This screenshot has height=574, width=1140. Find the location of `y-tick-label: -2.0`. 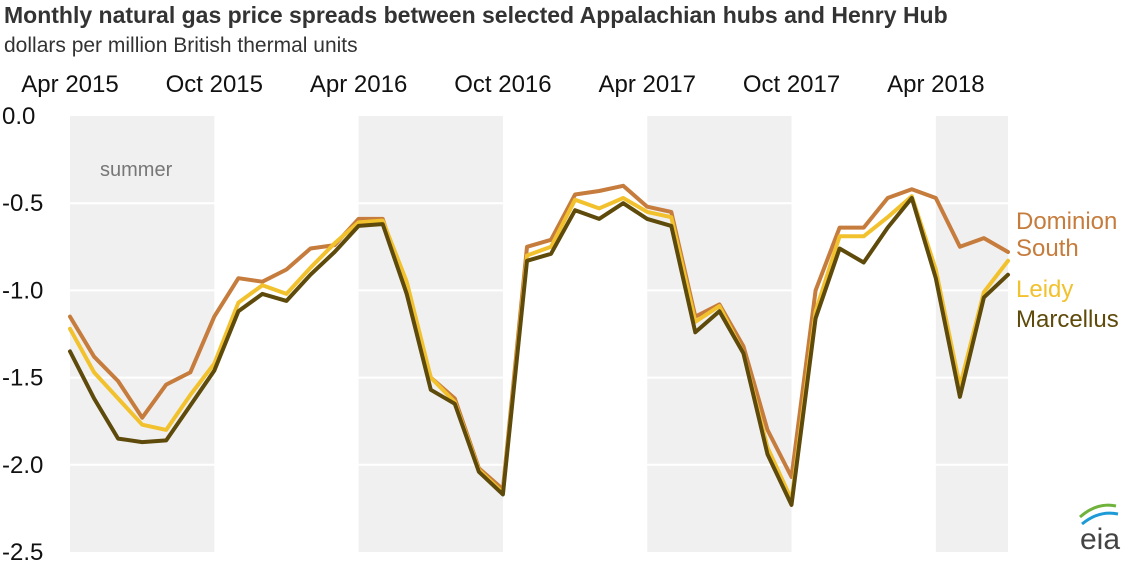

y-tick-label: -2.0 is located at coordinates (22, 465).